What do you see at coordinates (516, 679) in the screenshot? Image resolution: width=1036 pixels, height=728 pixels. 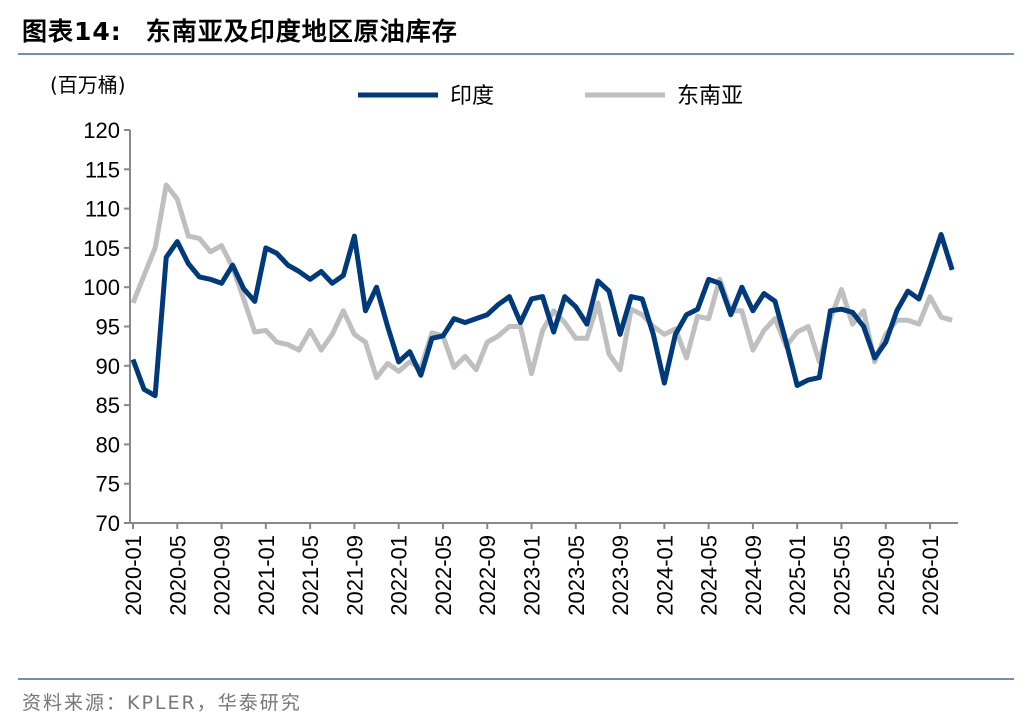 I see `bottom-divider` at bounding box center [516, 679].